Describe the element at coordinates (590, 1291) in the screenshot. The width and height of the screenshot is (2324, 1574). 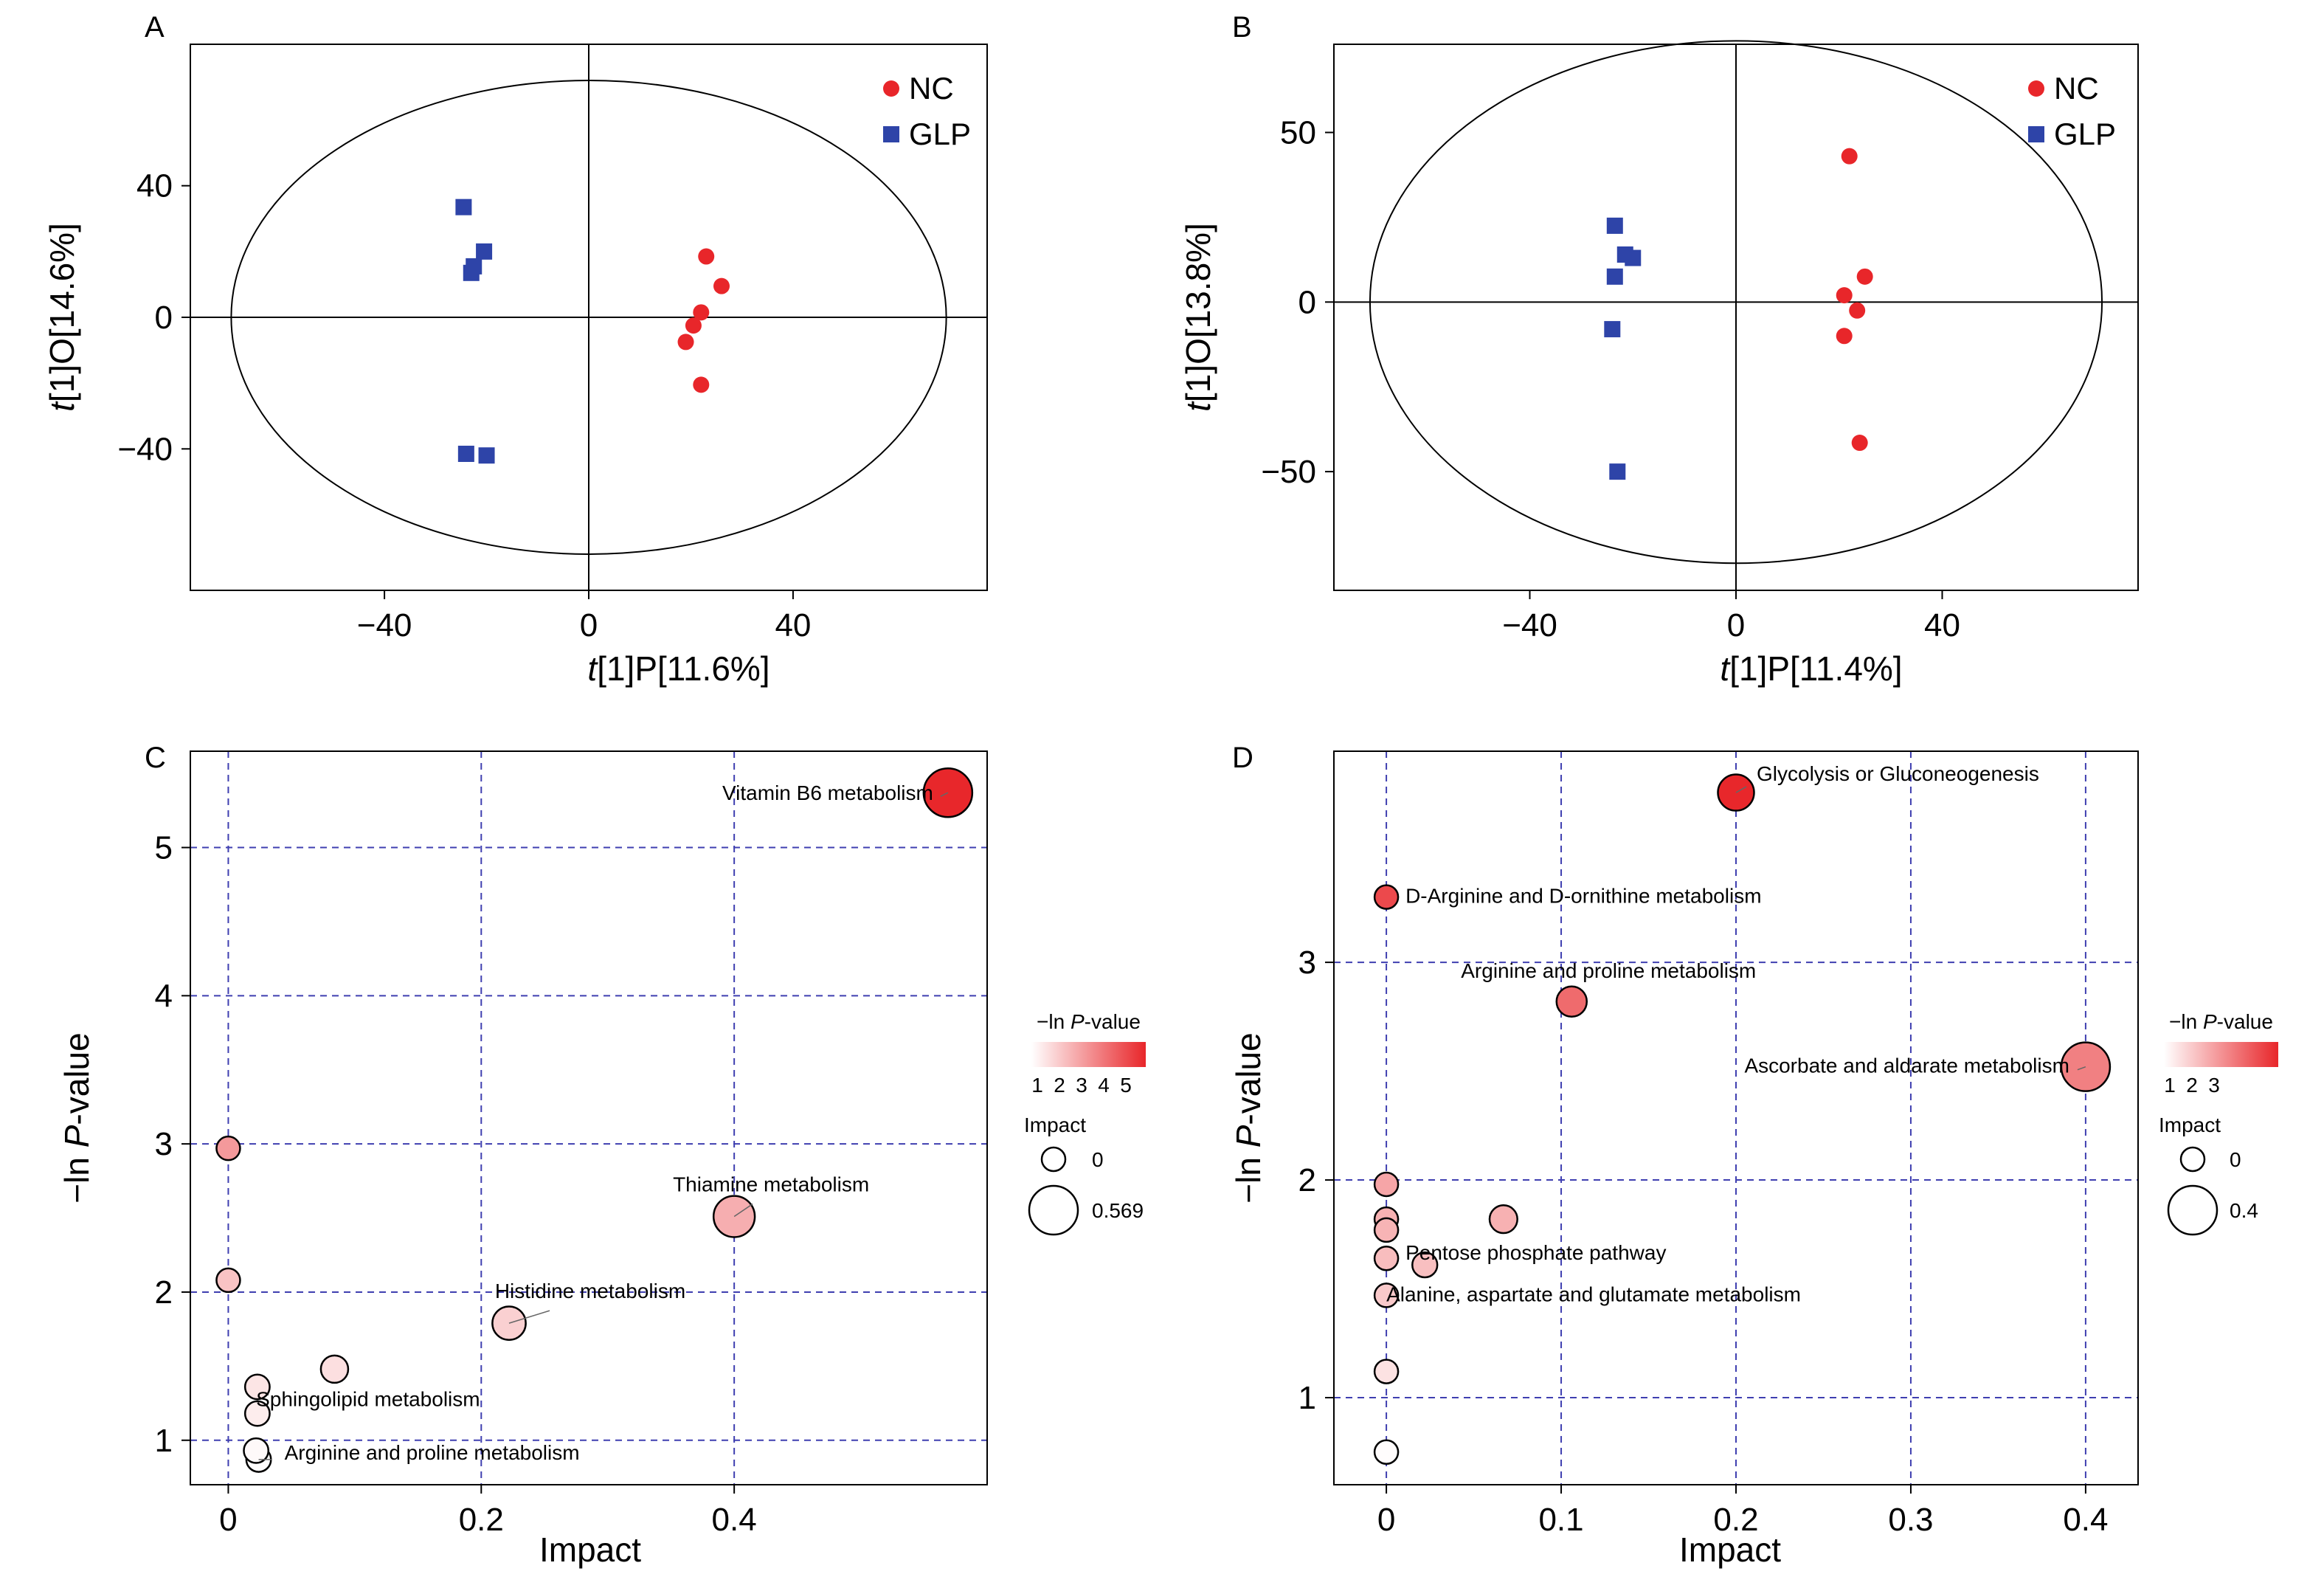
I see `pathway-label: Histidine metabolism` at that location.